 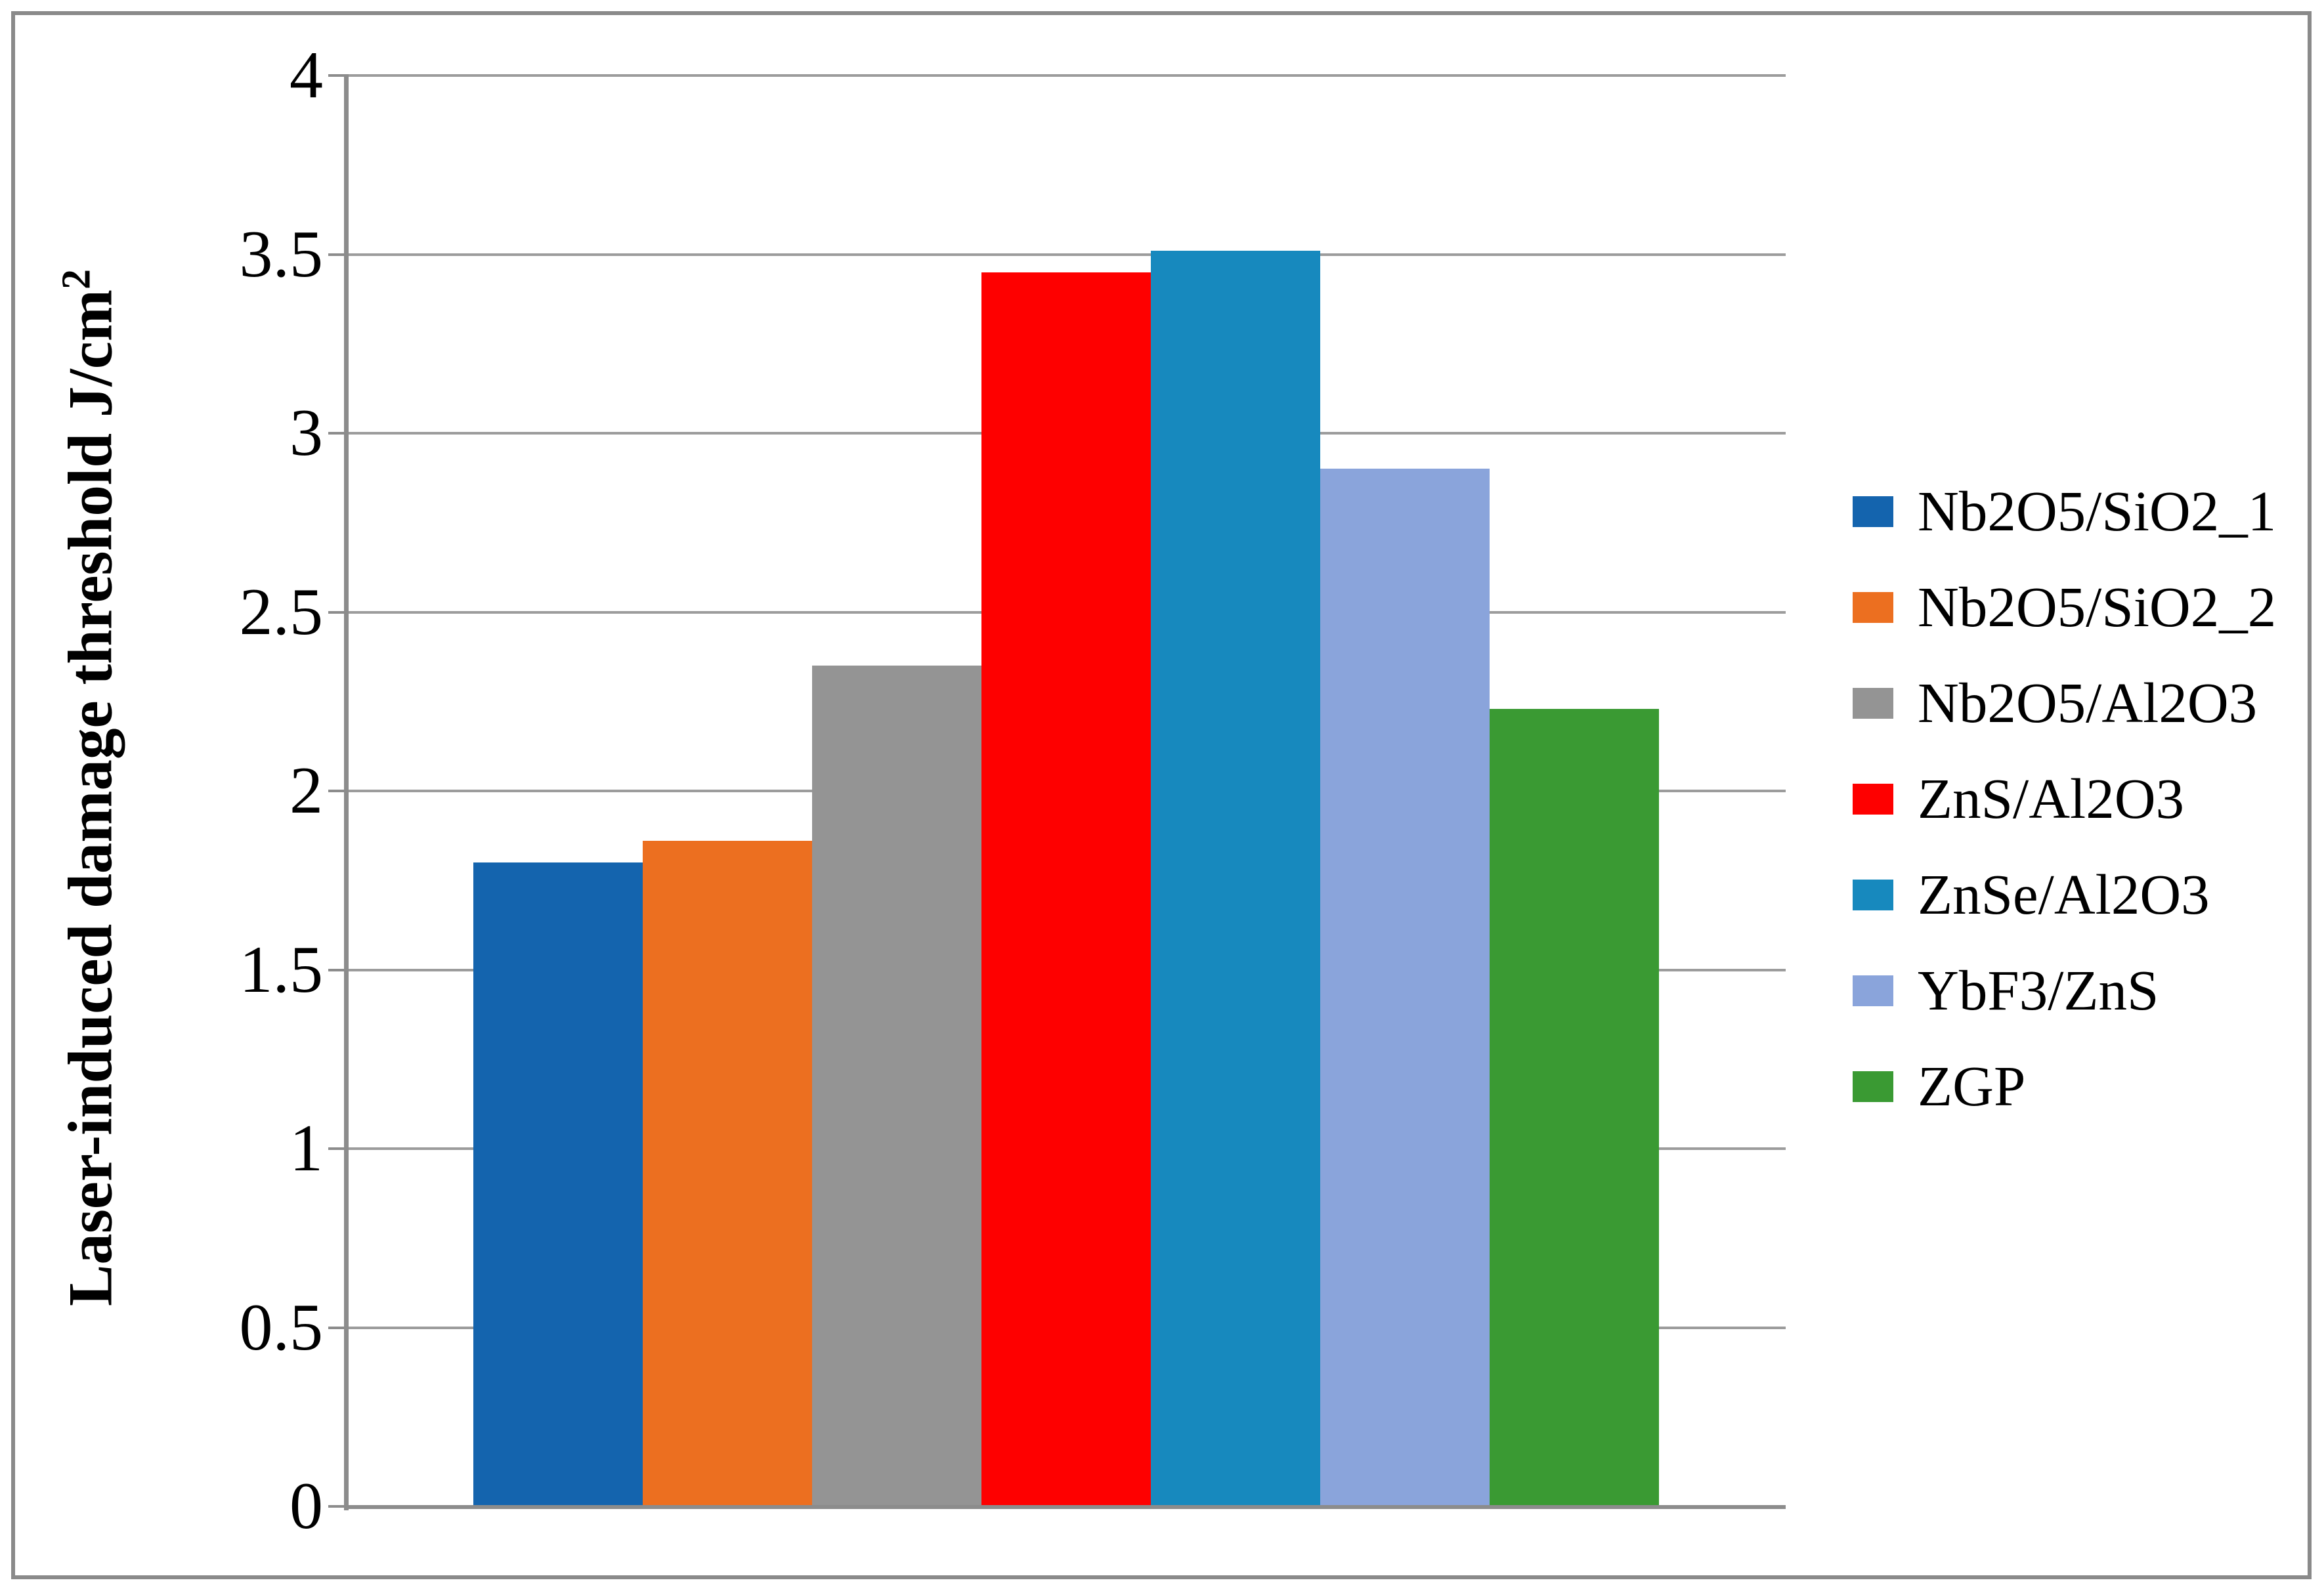 I want to click on bar-Nb2O5/SiO2_1, so click(x=558, y=1184).